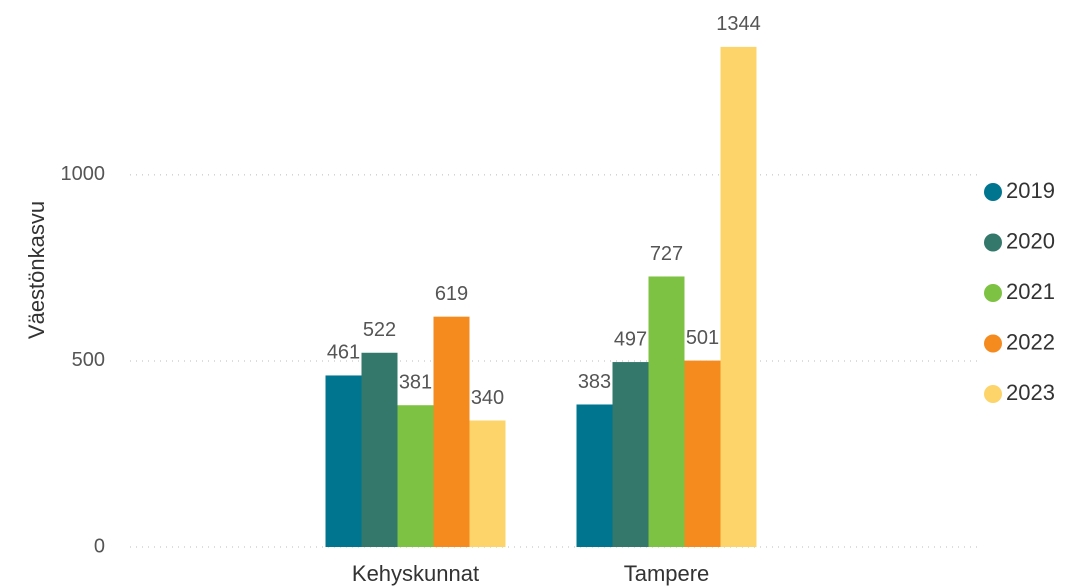  I want to click on value-label: 461, so click(343, 353).